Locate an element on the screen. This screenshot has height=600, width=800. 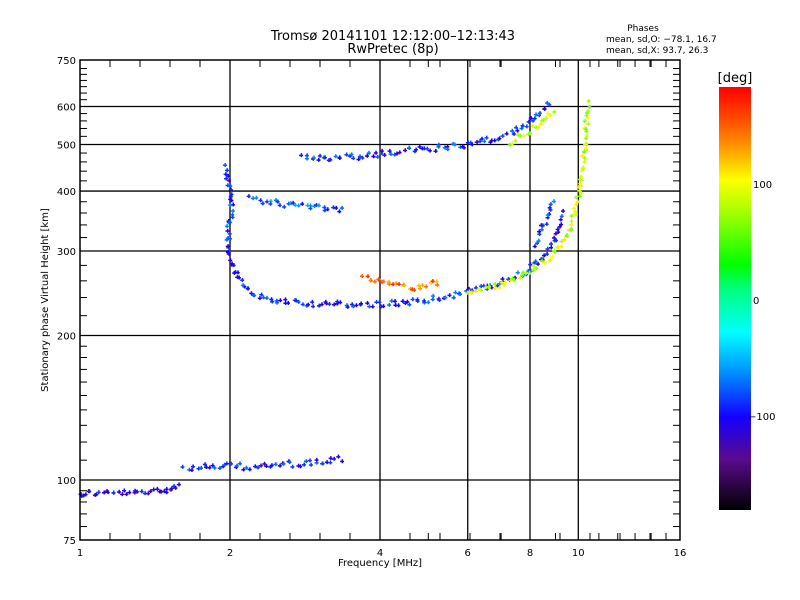
stats-x-mode: mean, sd,X: 93.7, 26.3 is located at coordinates (657, 51).